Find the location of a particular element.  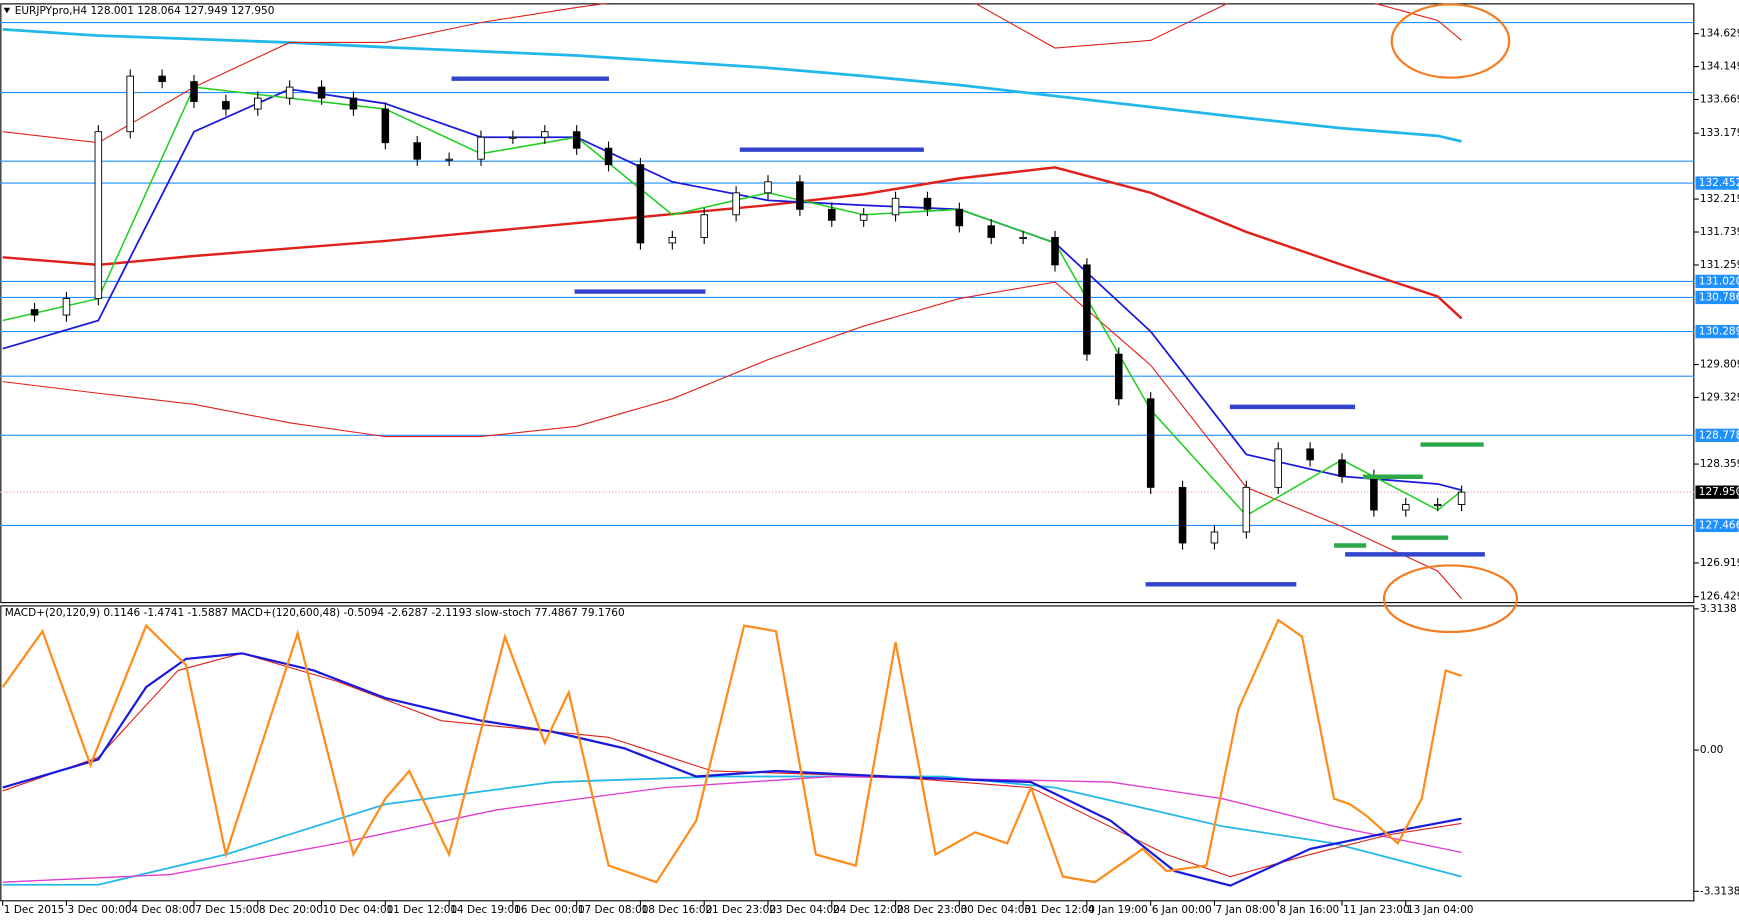

last-price-label: 127.950 is located at coordinates (1719, 492).